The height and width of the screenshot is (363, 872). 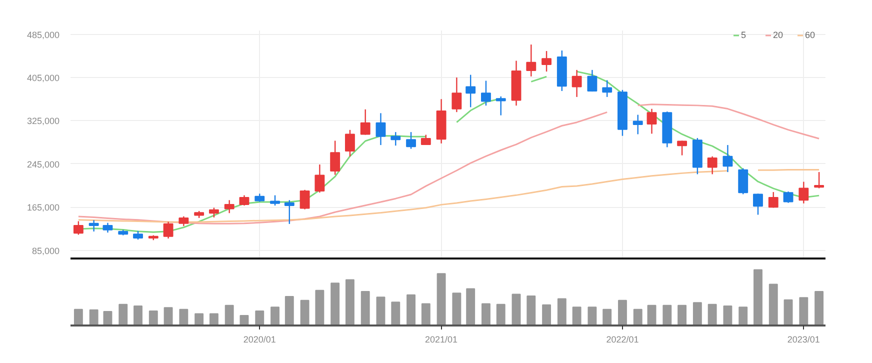 What do you see at coordinates (43, 207) in the screenshot?
I see `y-tick-label: 165,000` at bounding box center [43, 207].